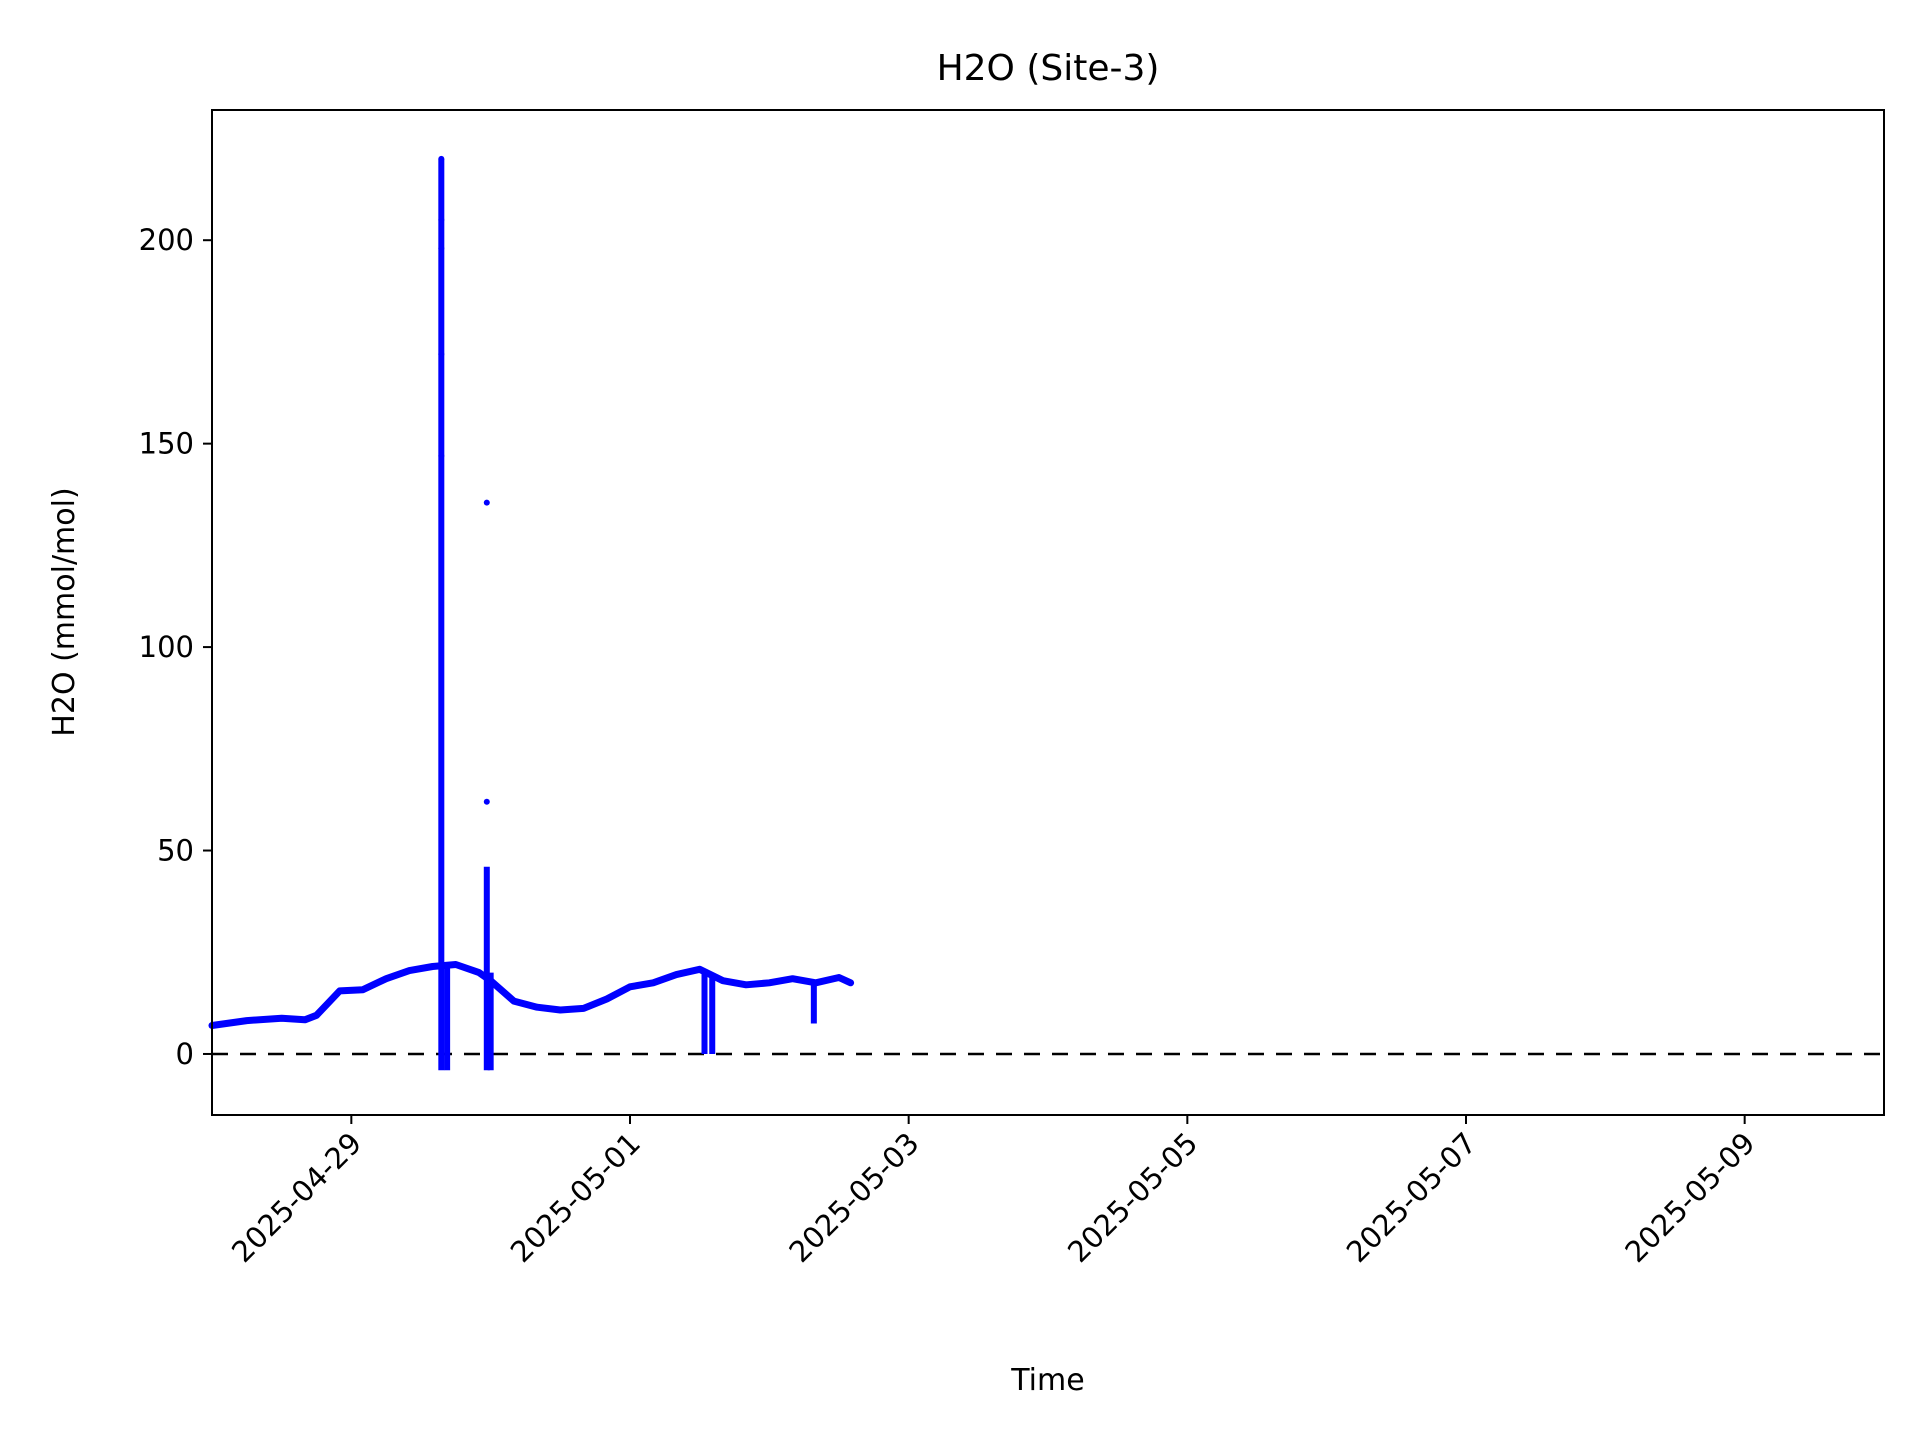 This screenshot has width=1920, height=1440. Describe the element at coordinates (64, 611) in the screenshot. I see `y-axis-label: H2O (mmol/mol)` at that location.